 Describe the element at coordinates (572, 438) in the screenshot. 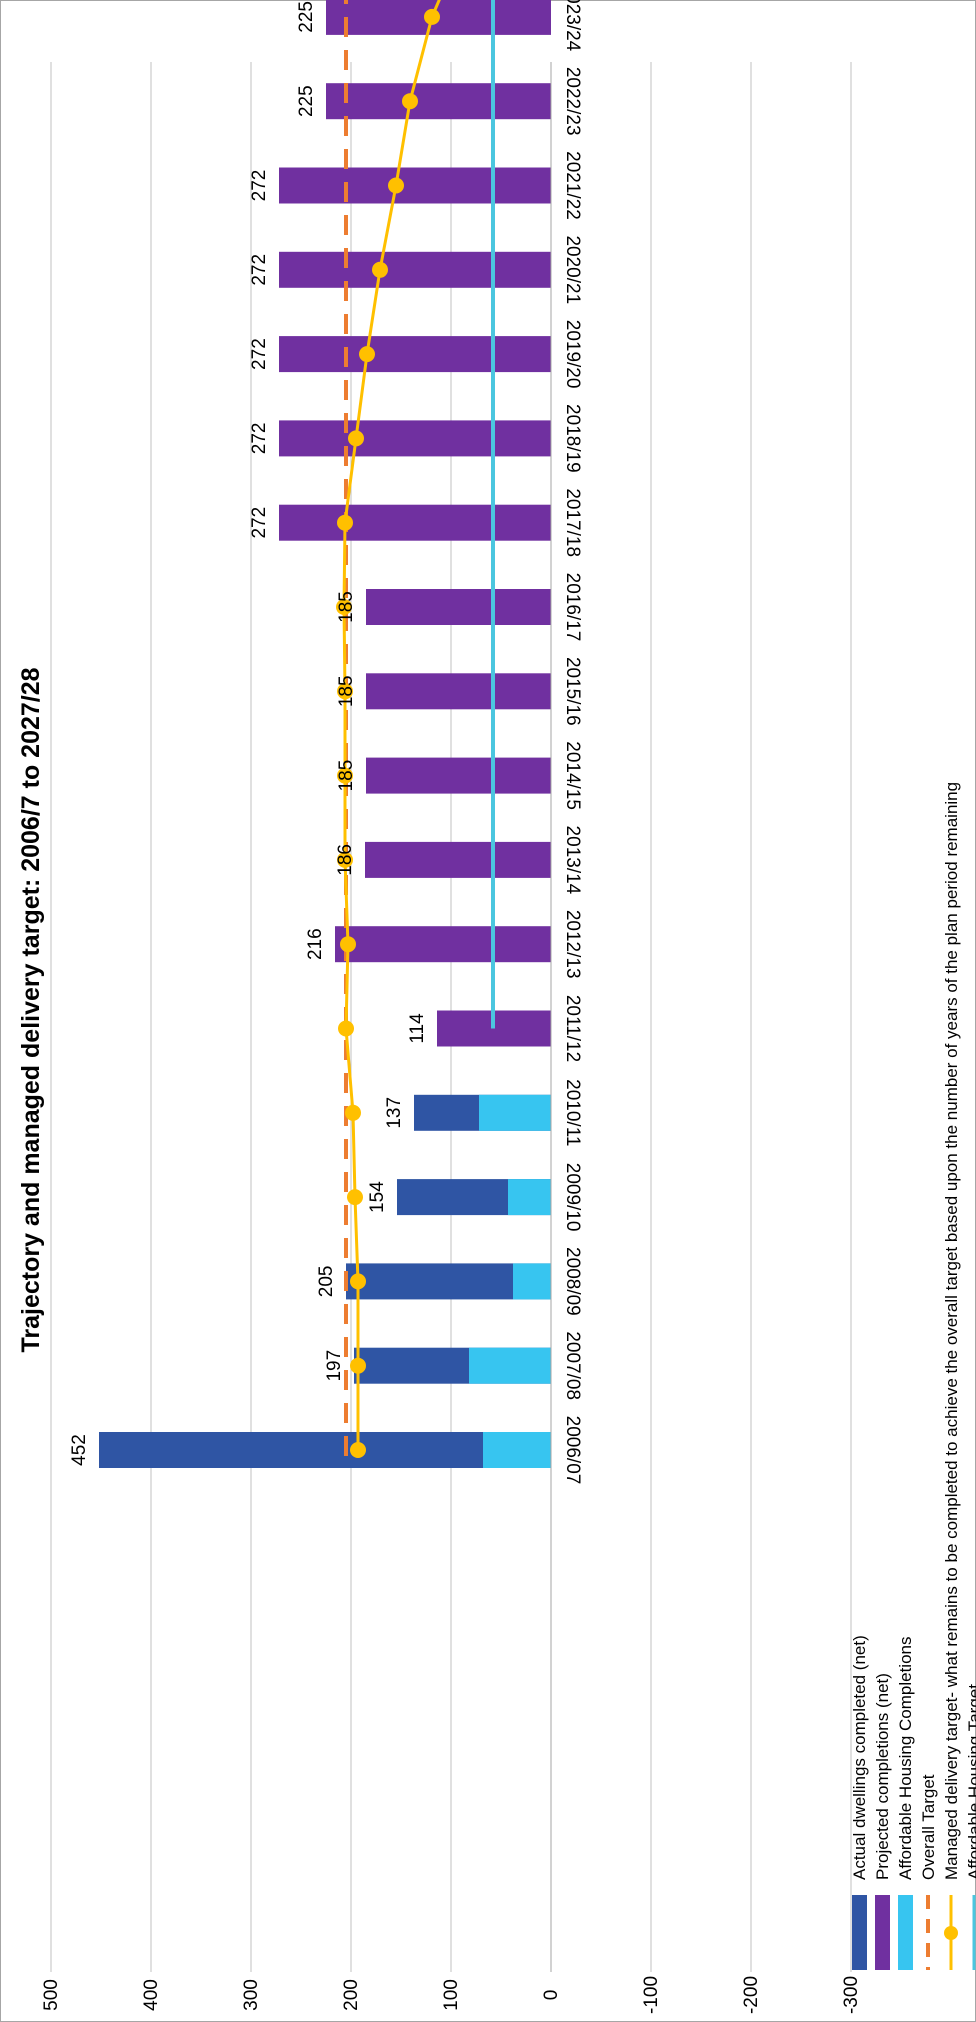

I see `category-tick-label: 2018/19` at that location.